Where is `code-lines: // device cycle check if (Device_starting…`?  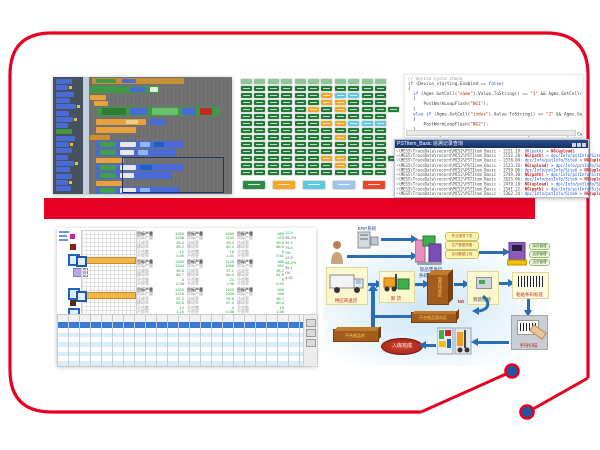 code-lines: // device cycle check if (Device_starting… is located at coordinates (495, 106).